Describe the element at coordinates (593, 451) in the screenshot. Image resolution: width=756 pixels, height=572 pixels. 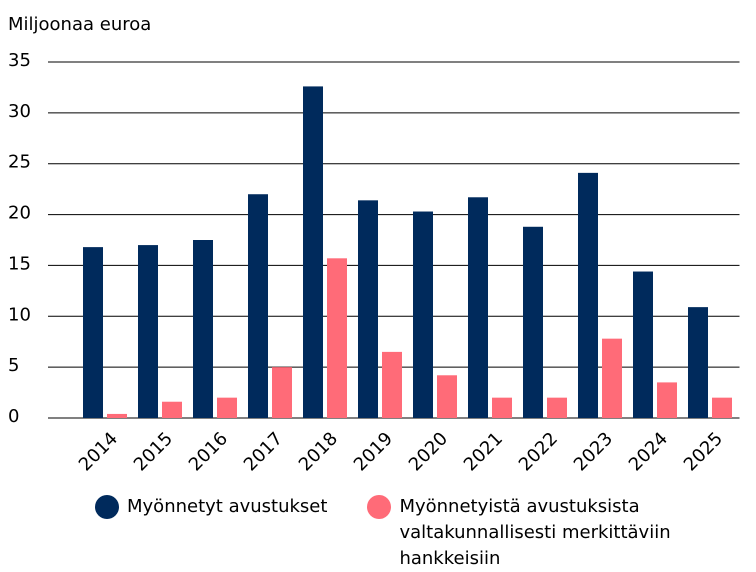
I see `x-tick-label: 2023` at that location.